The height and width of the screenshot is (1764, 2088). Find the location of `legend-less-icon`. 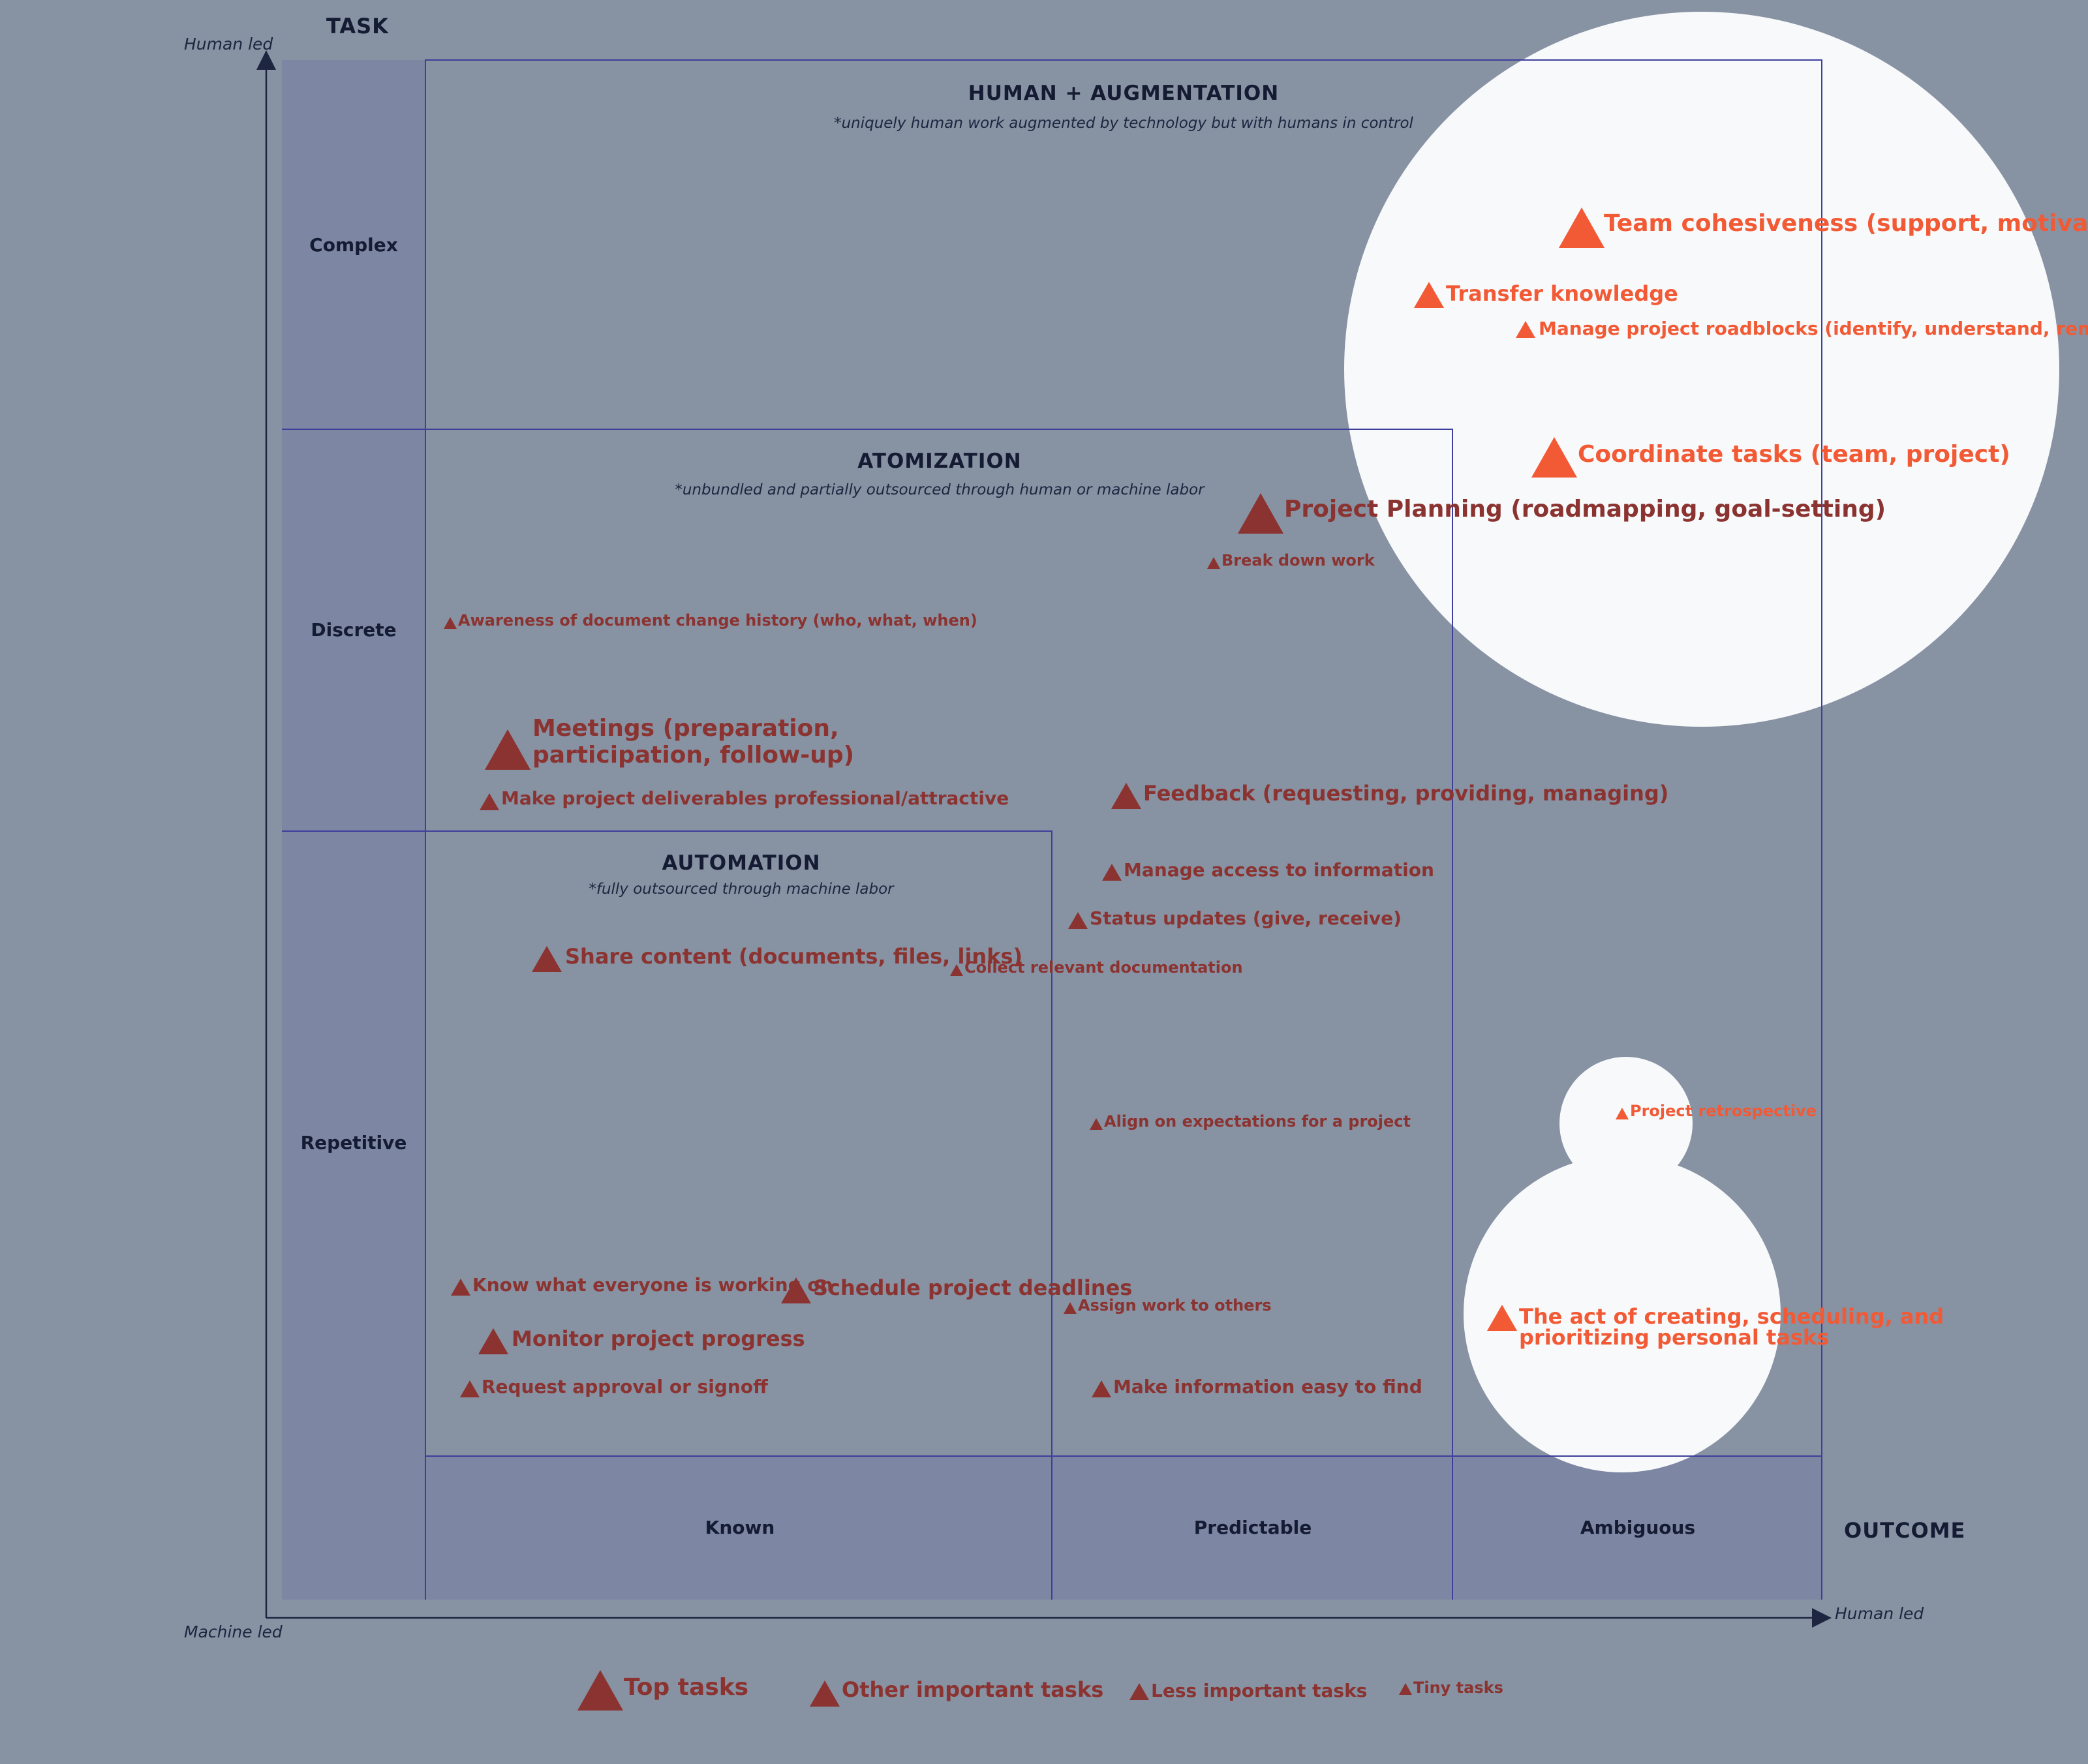

legend-less-icon is located at coordinates (1139, 1691).